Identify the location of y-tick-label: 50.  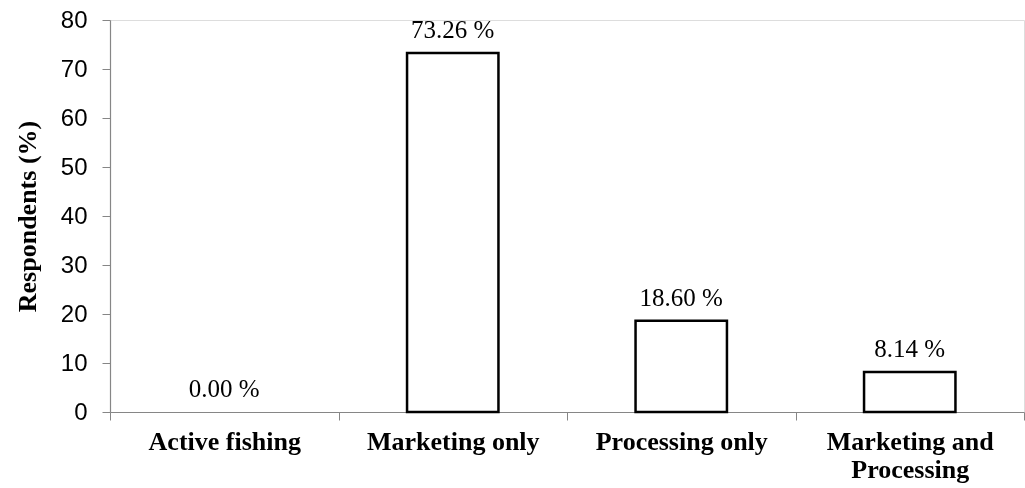
(74, 166).